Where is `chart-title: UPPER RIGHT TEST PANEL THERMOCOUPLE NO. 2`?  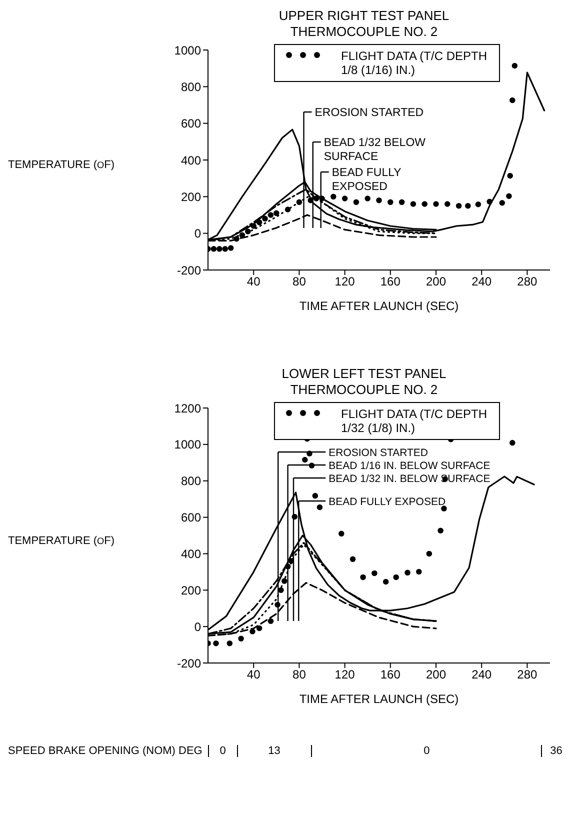 chart-title: UPPER RIGHT TEST PANEL THERMOCOUPLE NO. 2 is located at coordinates (364, 24).